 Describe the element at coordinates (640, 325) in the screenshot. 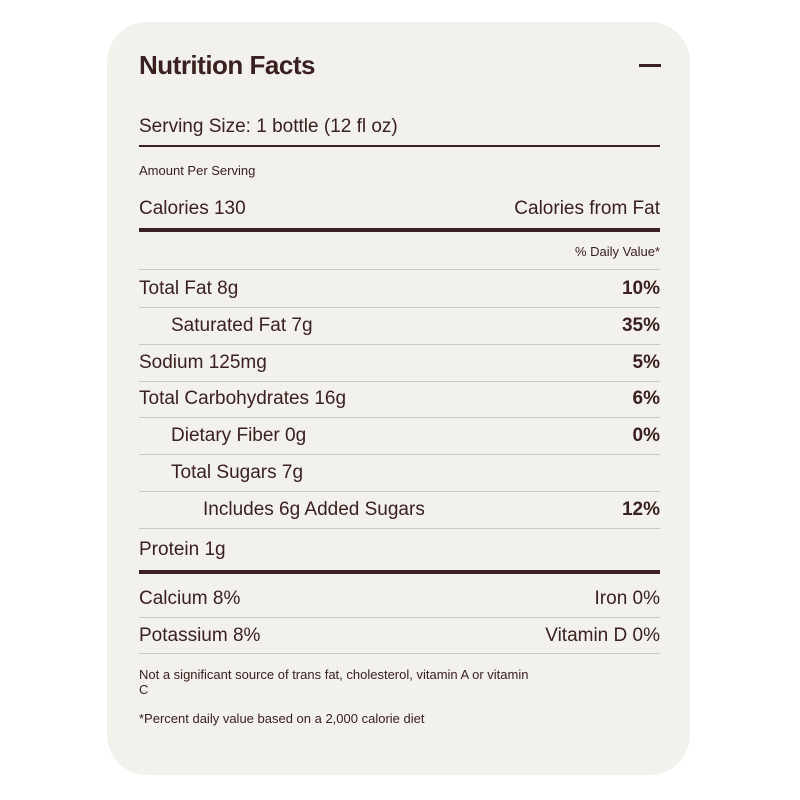

I see `daily-value: 35%` at that location.